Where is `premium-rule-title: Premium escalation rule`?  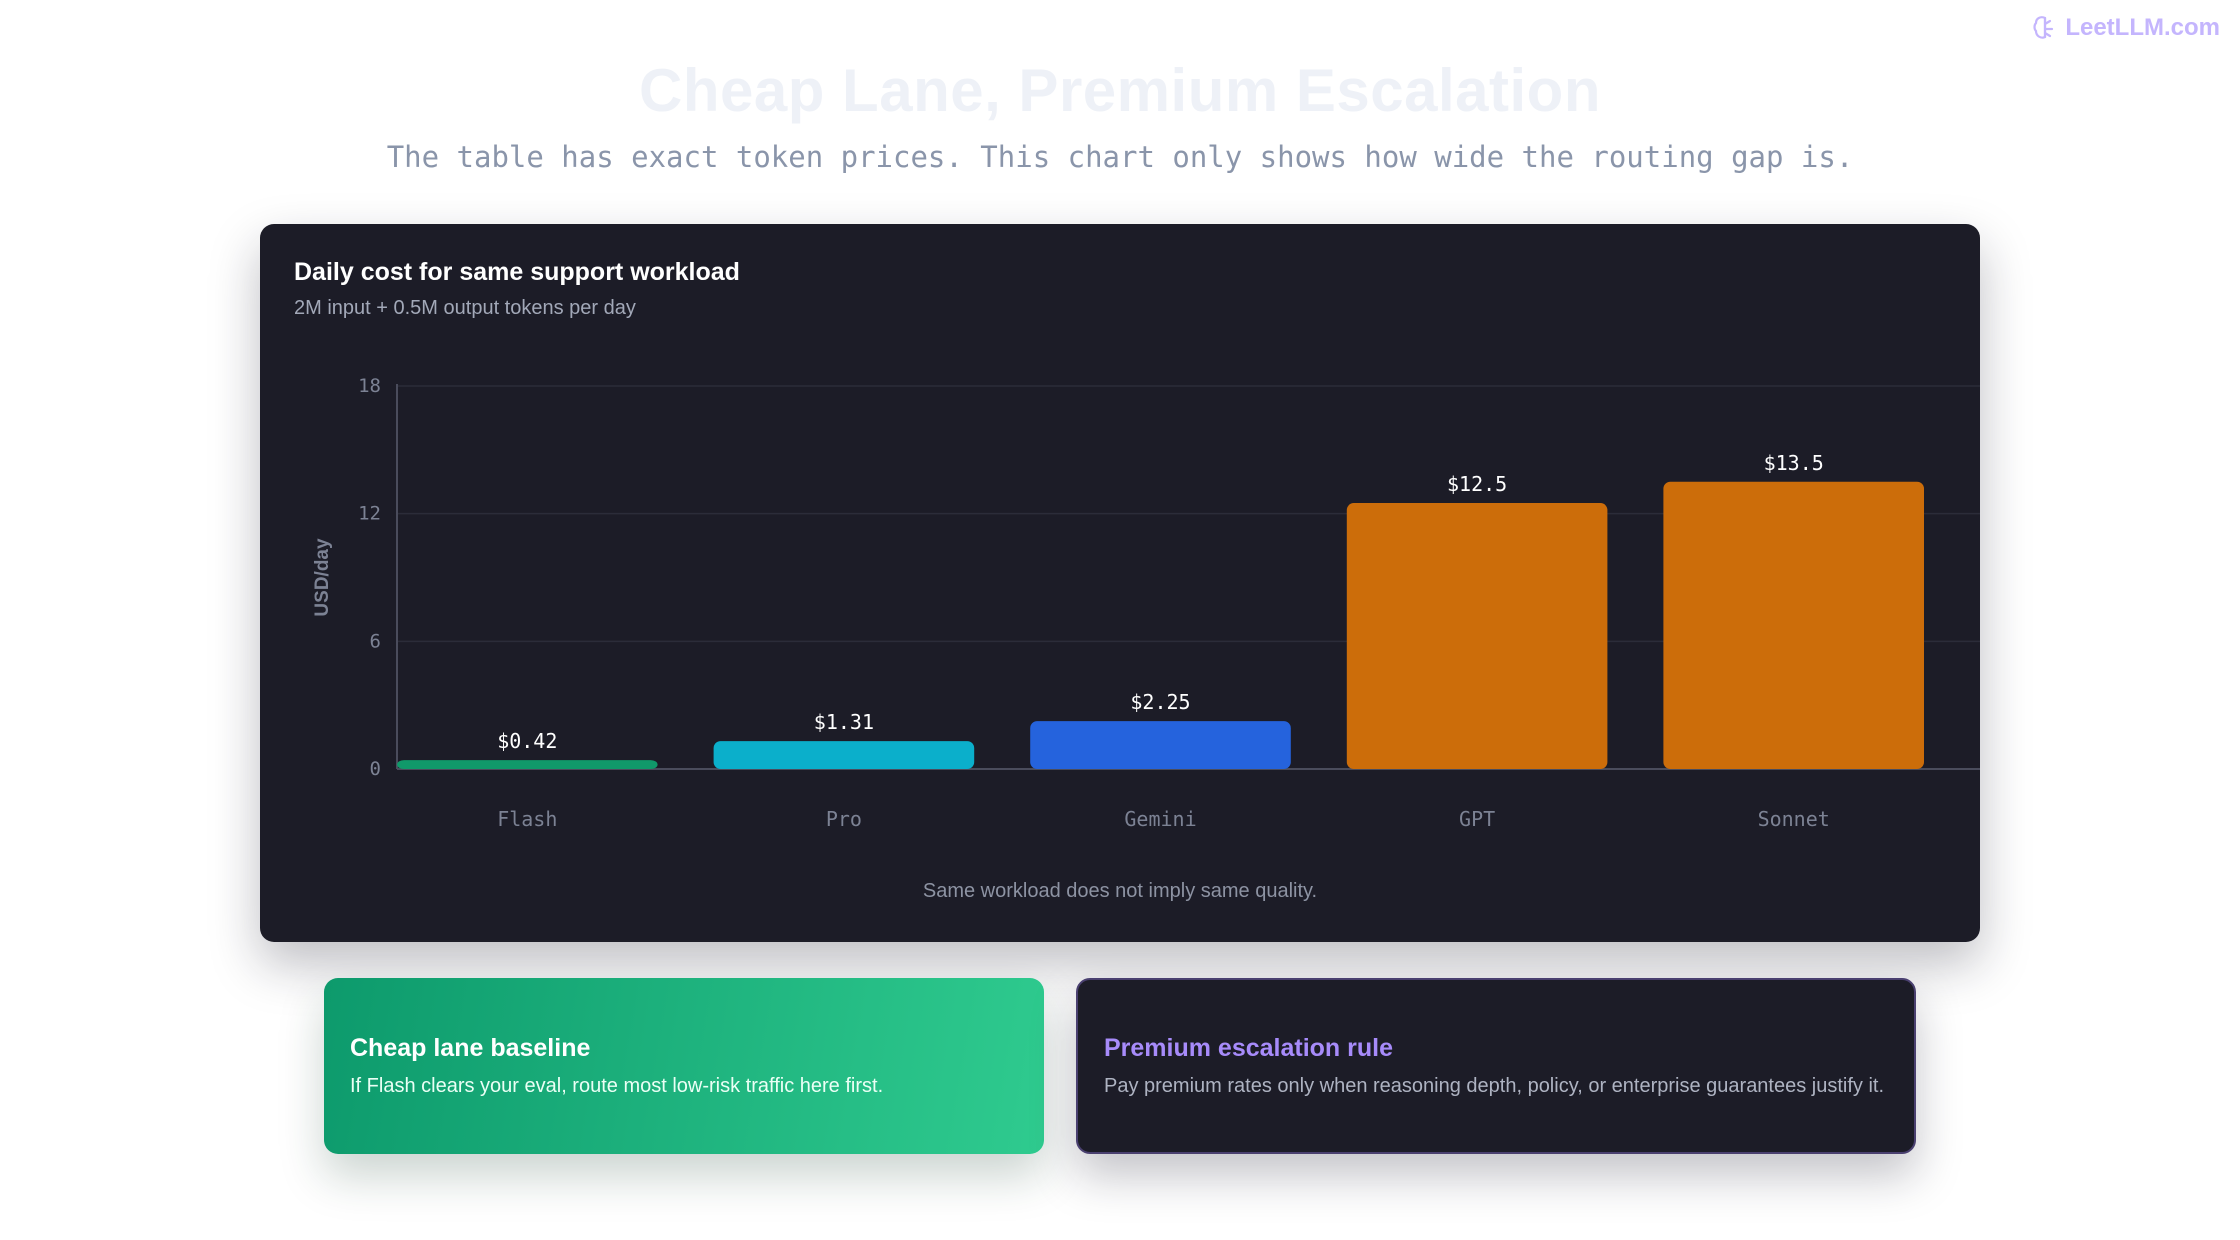
premium-rule-title: Premium escalation rule is located at coordinates (1249, 1047).